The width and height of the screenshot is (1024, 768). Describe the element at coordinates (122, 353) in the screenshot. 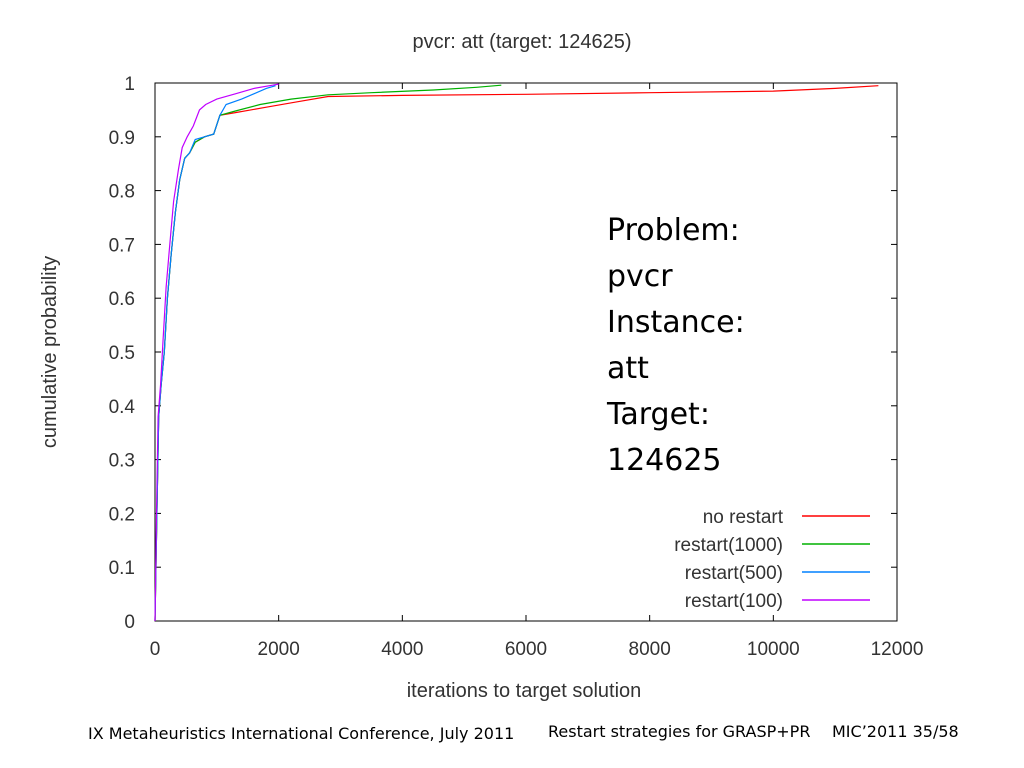

I see `y-tick-label: 0.5` at that location.